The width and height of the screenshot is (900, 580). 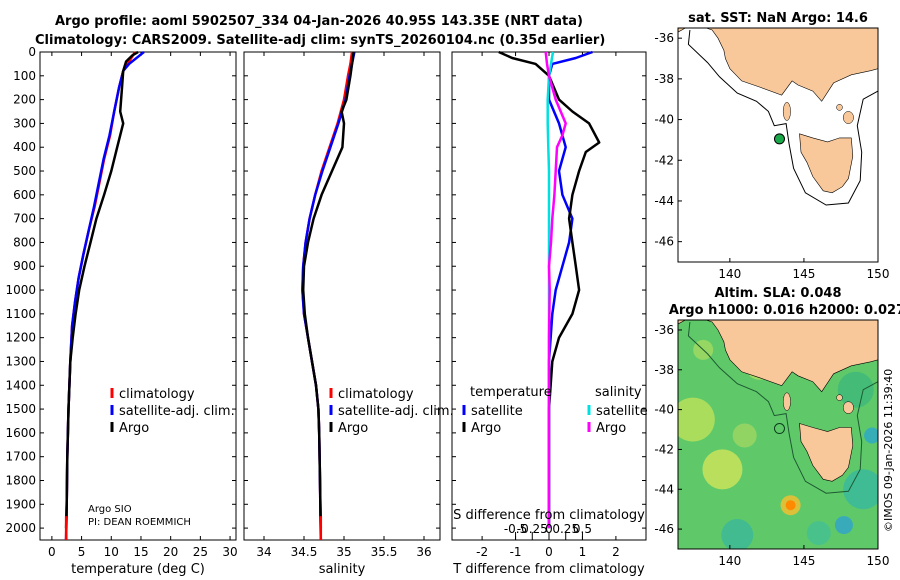 What do you see at coordinates (110, 509) in the screenshot?
I see `note-line: Argo SIO` at bounding box center [110, 509].